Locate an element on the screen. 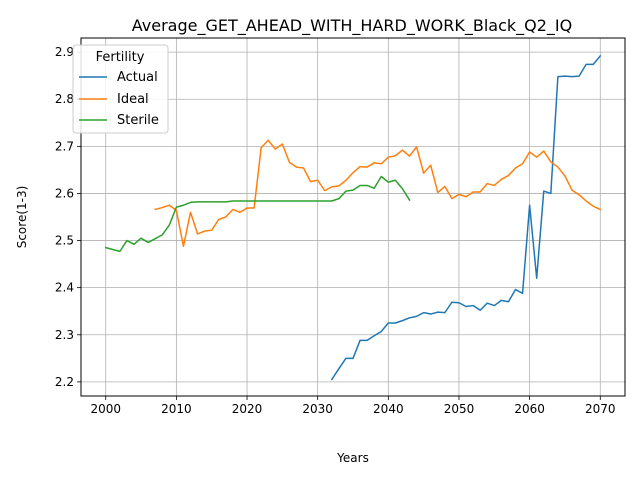  y-tick-label: 2.4 is located at coordinates (64, 288).